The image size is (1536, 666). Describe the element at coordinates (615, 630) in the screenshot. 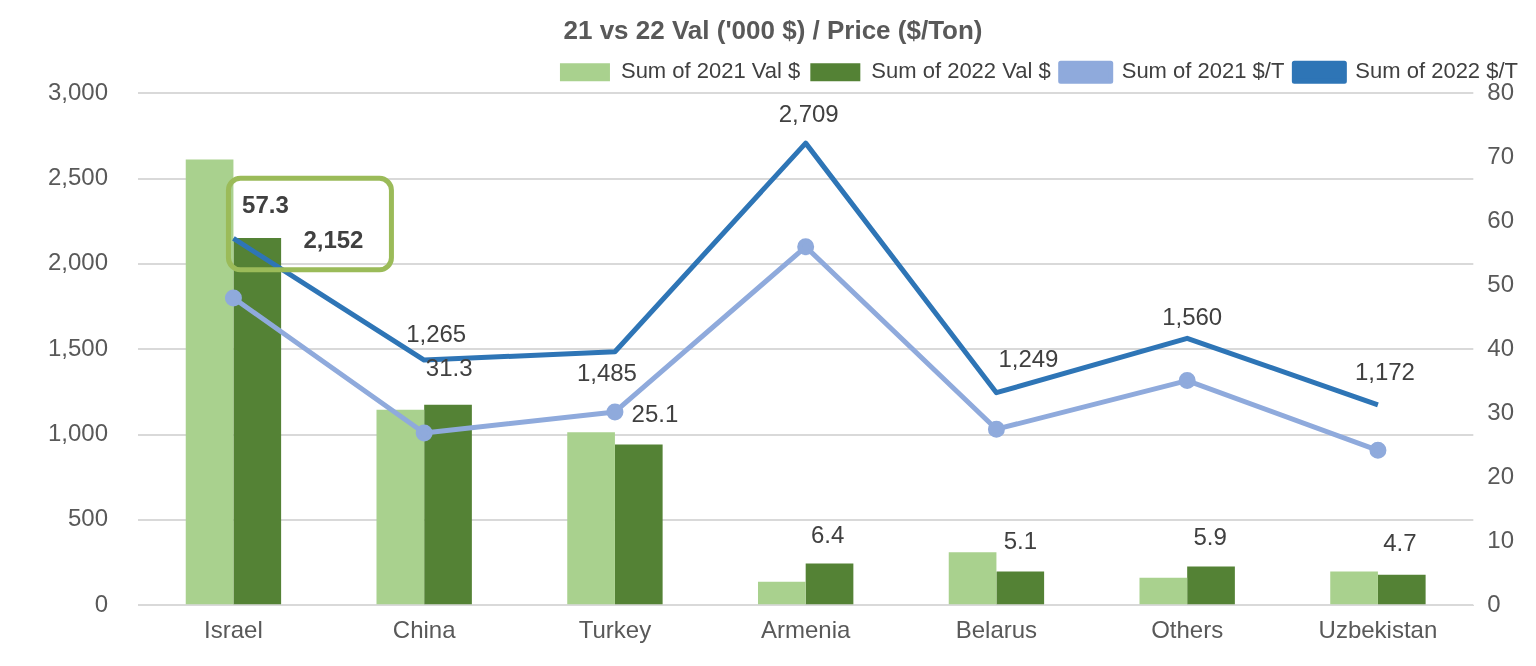

I see `x-tick-label: Turkey` at that location.